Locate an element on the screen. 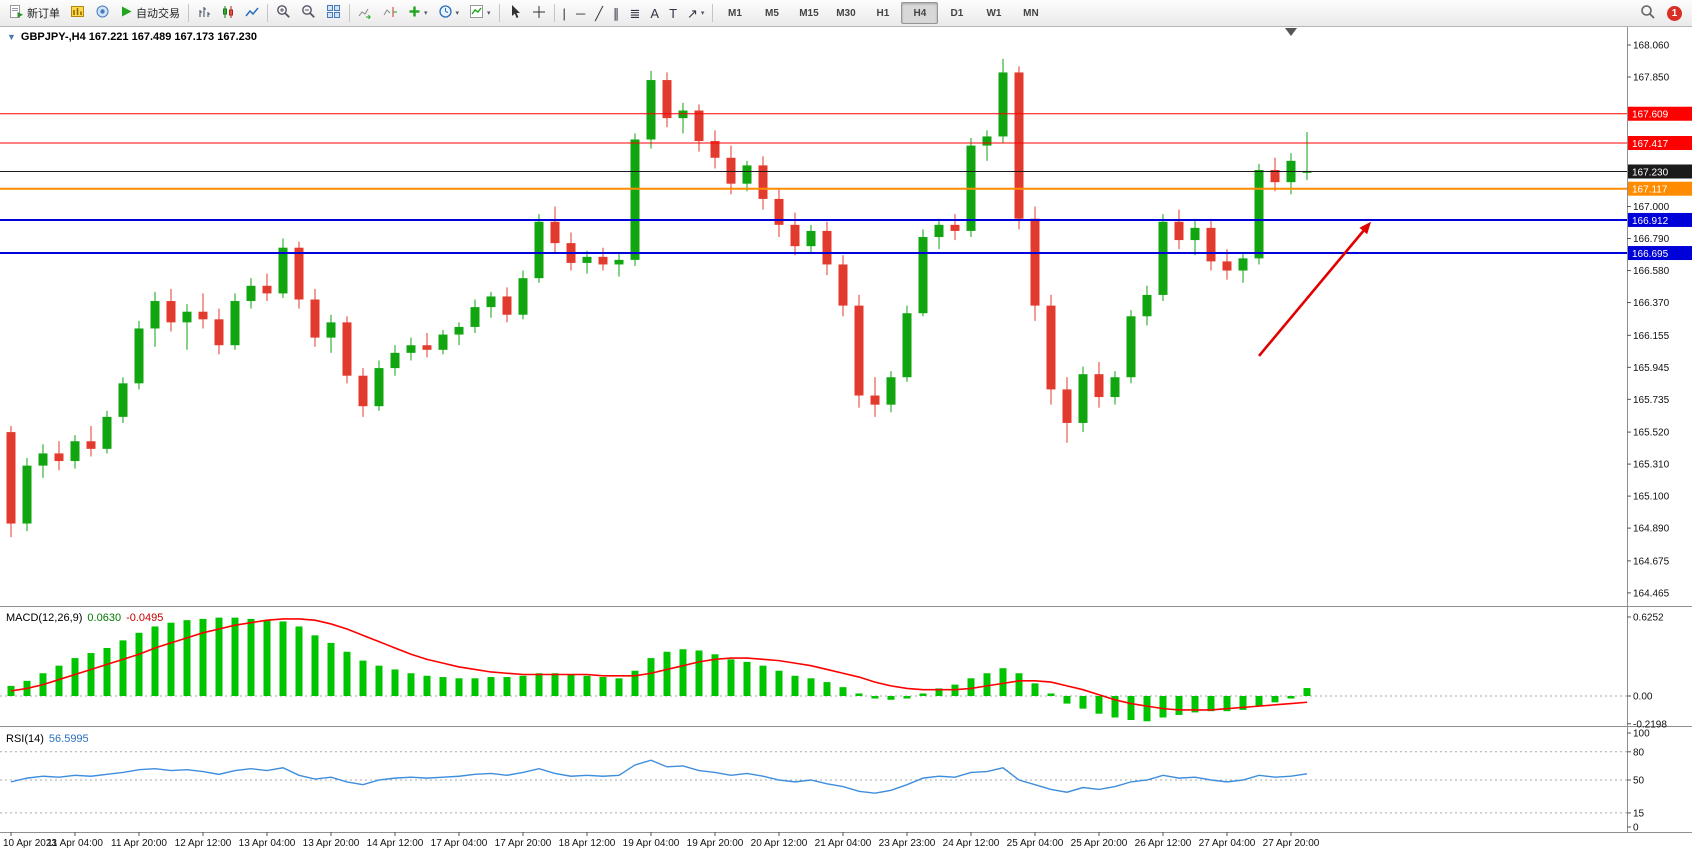 This screenshot has height=854, width=1692. auto-trading-button: 自动交易 is located at coordinates (150, 13).